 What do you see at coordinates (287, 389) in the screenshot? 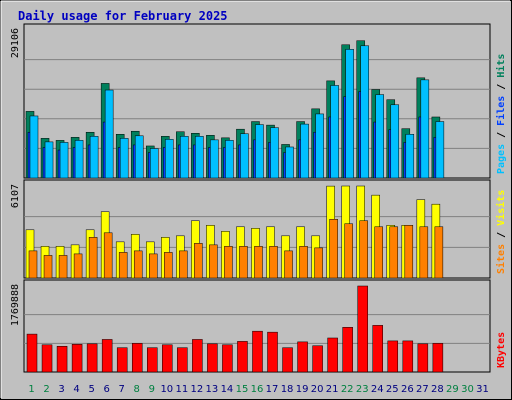
I see `day-label-18: 18` at bounding box center [287, 389].